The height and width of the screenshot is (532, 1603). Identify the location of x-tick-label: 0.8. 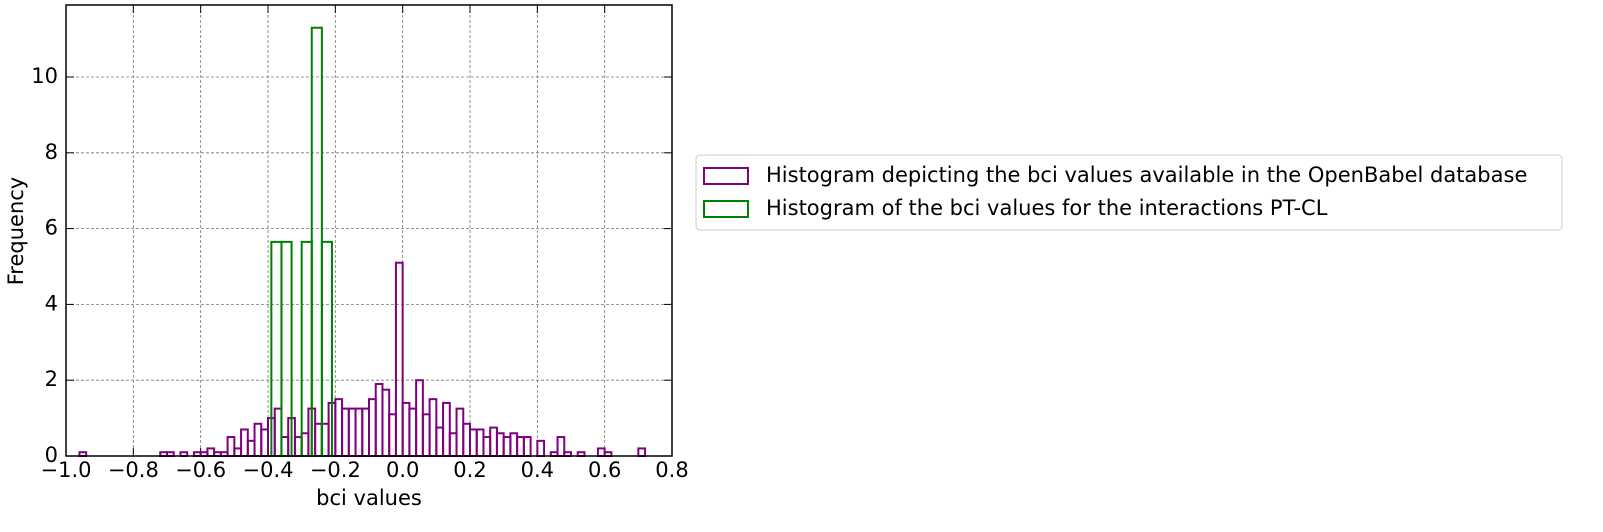
(671, 470).